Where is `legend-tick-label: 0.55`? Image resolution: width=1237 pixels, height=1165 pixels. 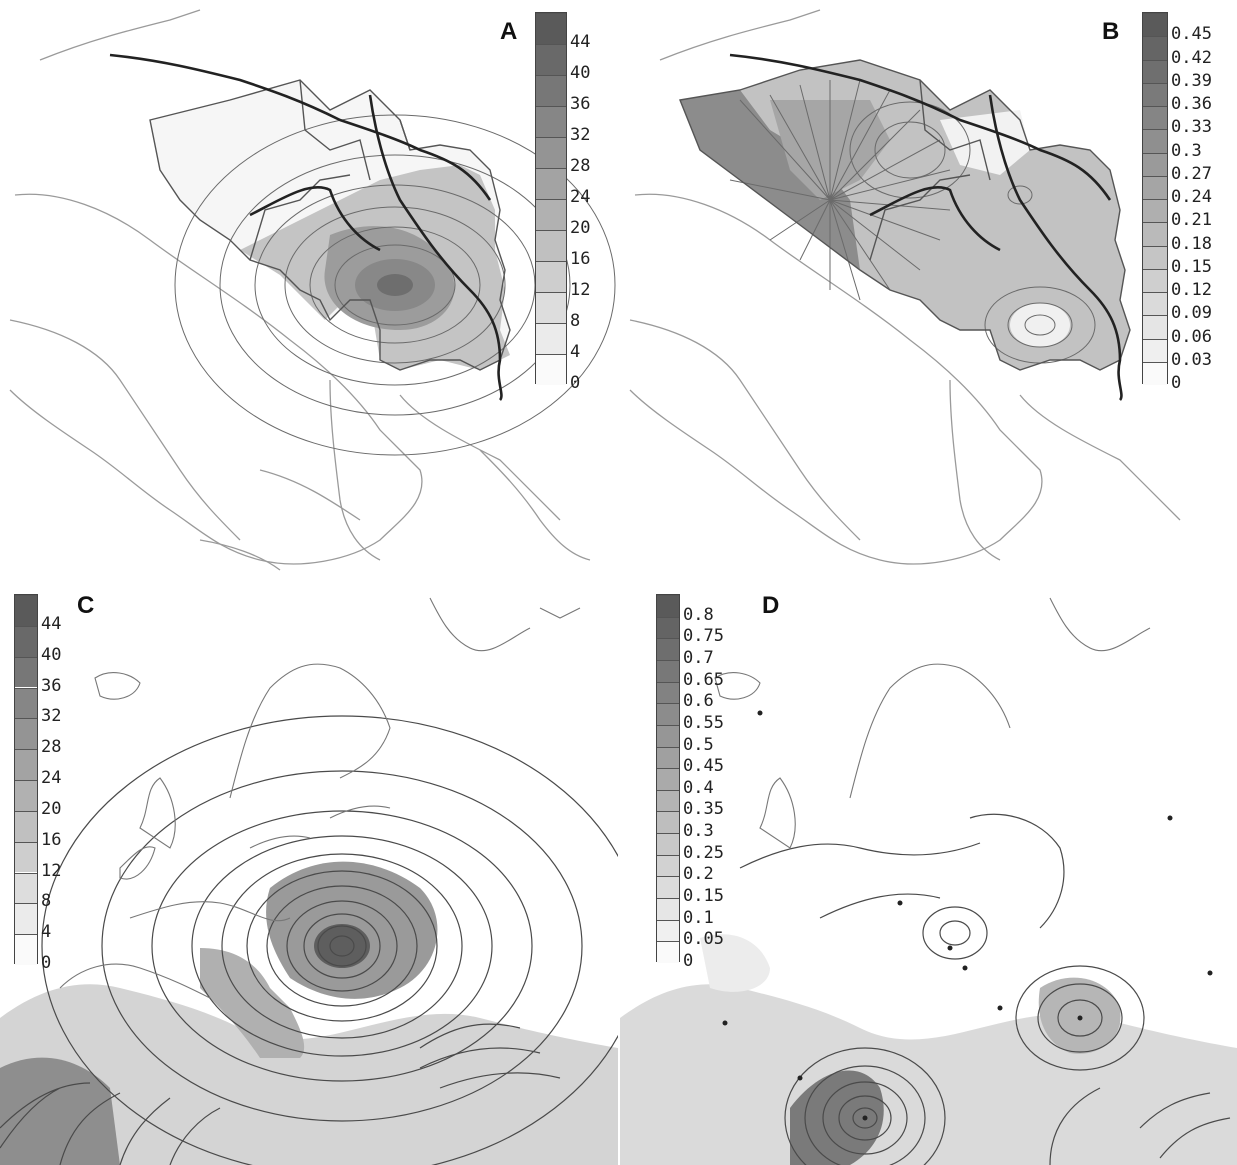
legend-tick-label: 0.55 is located at coordinates (703, 722).